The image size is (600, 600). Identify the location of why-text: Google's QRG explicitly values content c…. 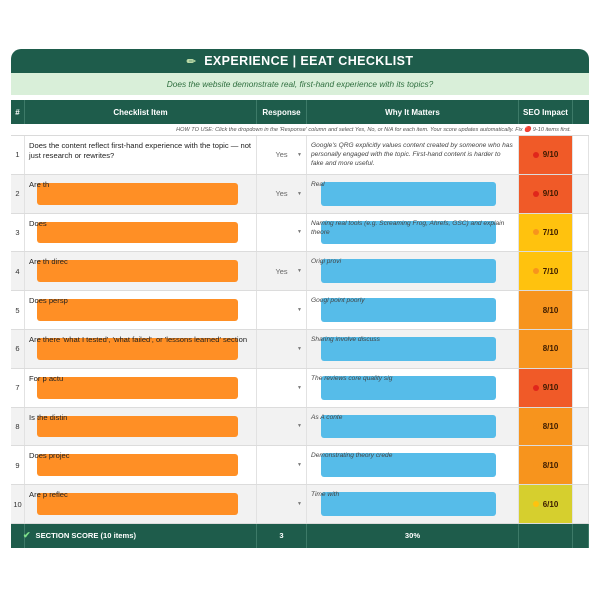
(412, 154).